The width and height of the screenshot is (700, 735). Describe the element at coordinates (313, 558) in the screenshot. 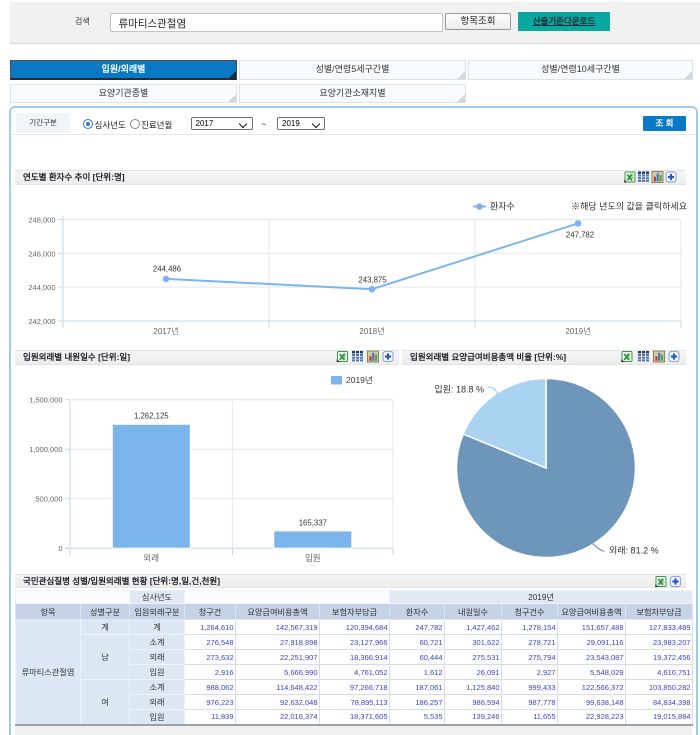

I see `svg-text: 입원` at that location.